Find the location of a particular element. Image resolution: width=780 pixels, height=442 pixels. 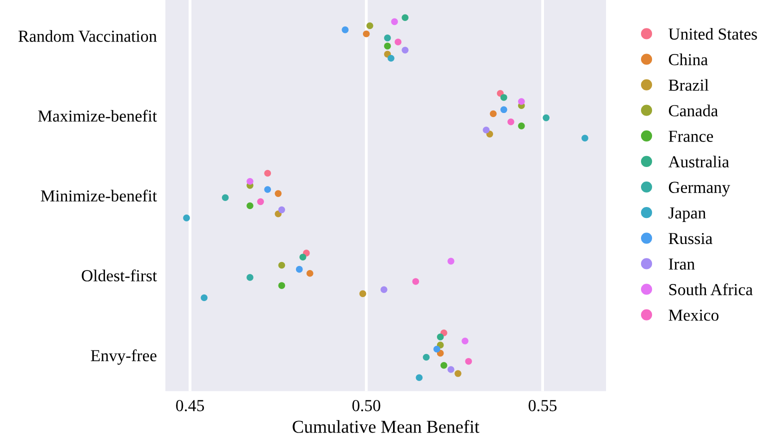

legend-label: Canada is located at coordinates (693, 110).